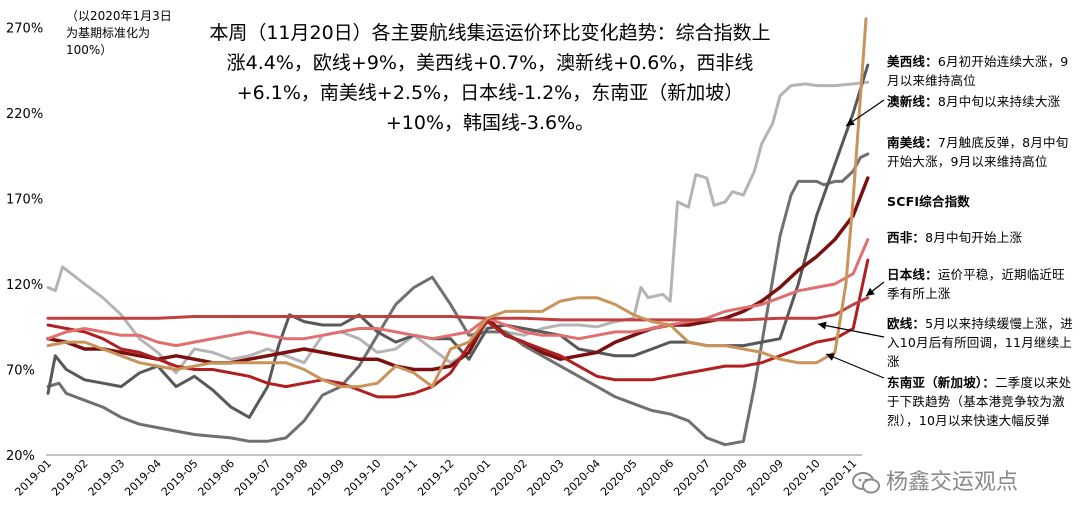 This screenshot has height=525, width=1080. What do you see at coordinates (955, 237) in the screenshot?
I see `annotation-west-africa: 西非：8月中旬开始上涨` at bounding box center [955, 237].